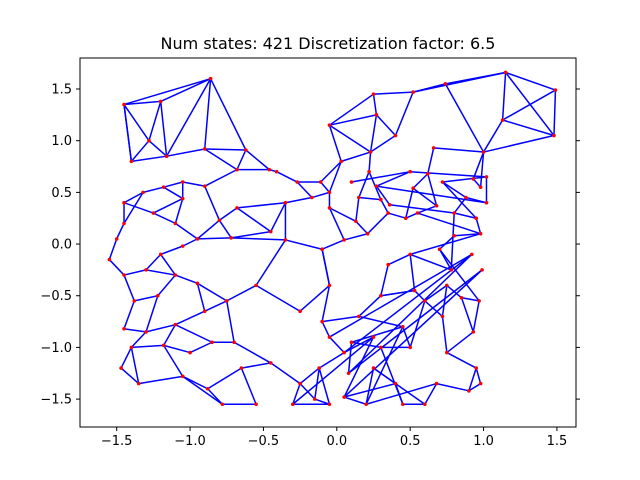 The height and width of the screenshot is (480, 640). Describe the element at coordinates (264, 441) in the screenshot. I see `x-tick-label: −0.5` at that location.